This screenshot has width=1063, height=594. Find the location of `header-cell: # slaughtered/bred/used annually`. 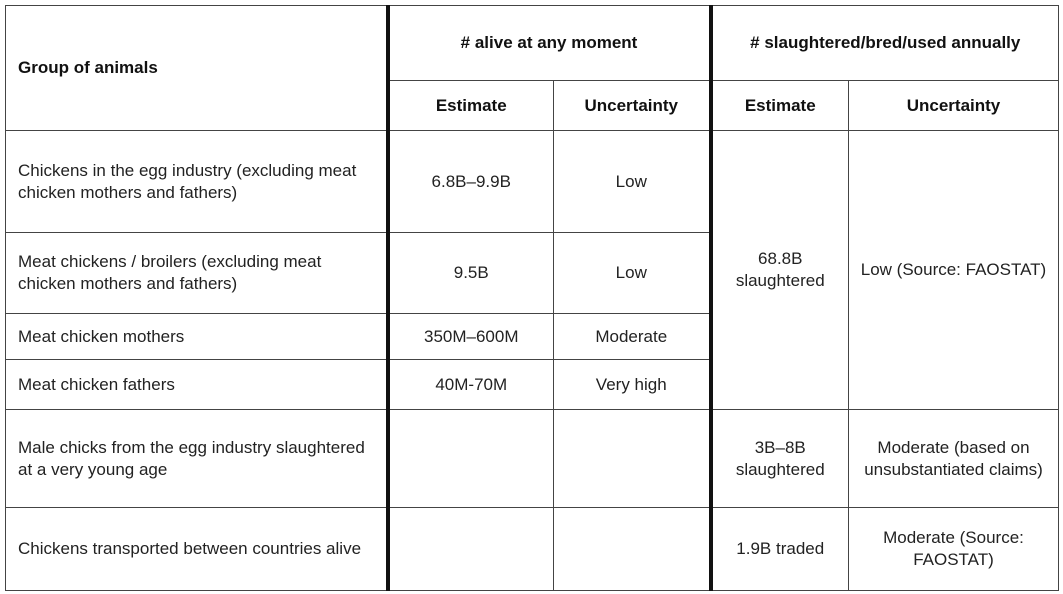

header-cell: # slaughtered/bred/used annually is located at coordinates (884, 43).